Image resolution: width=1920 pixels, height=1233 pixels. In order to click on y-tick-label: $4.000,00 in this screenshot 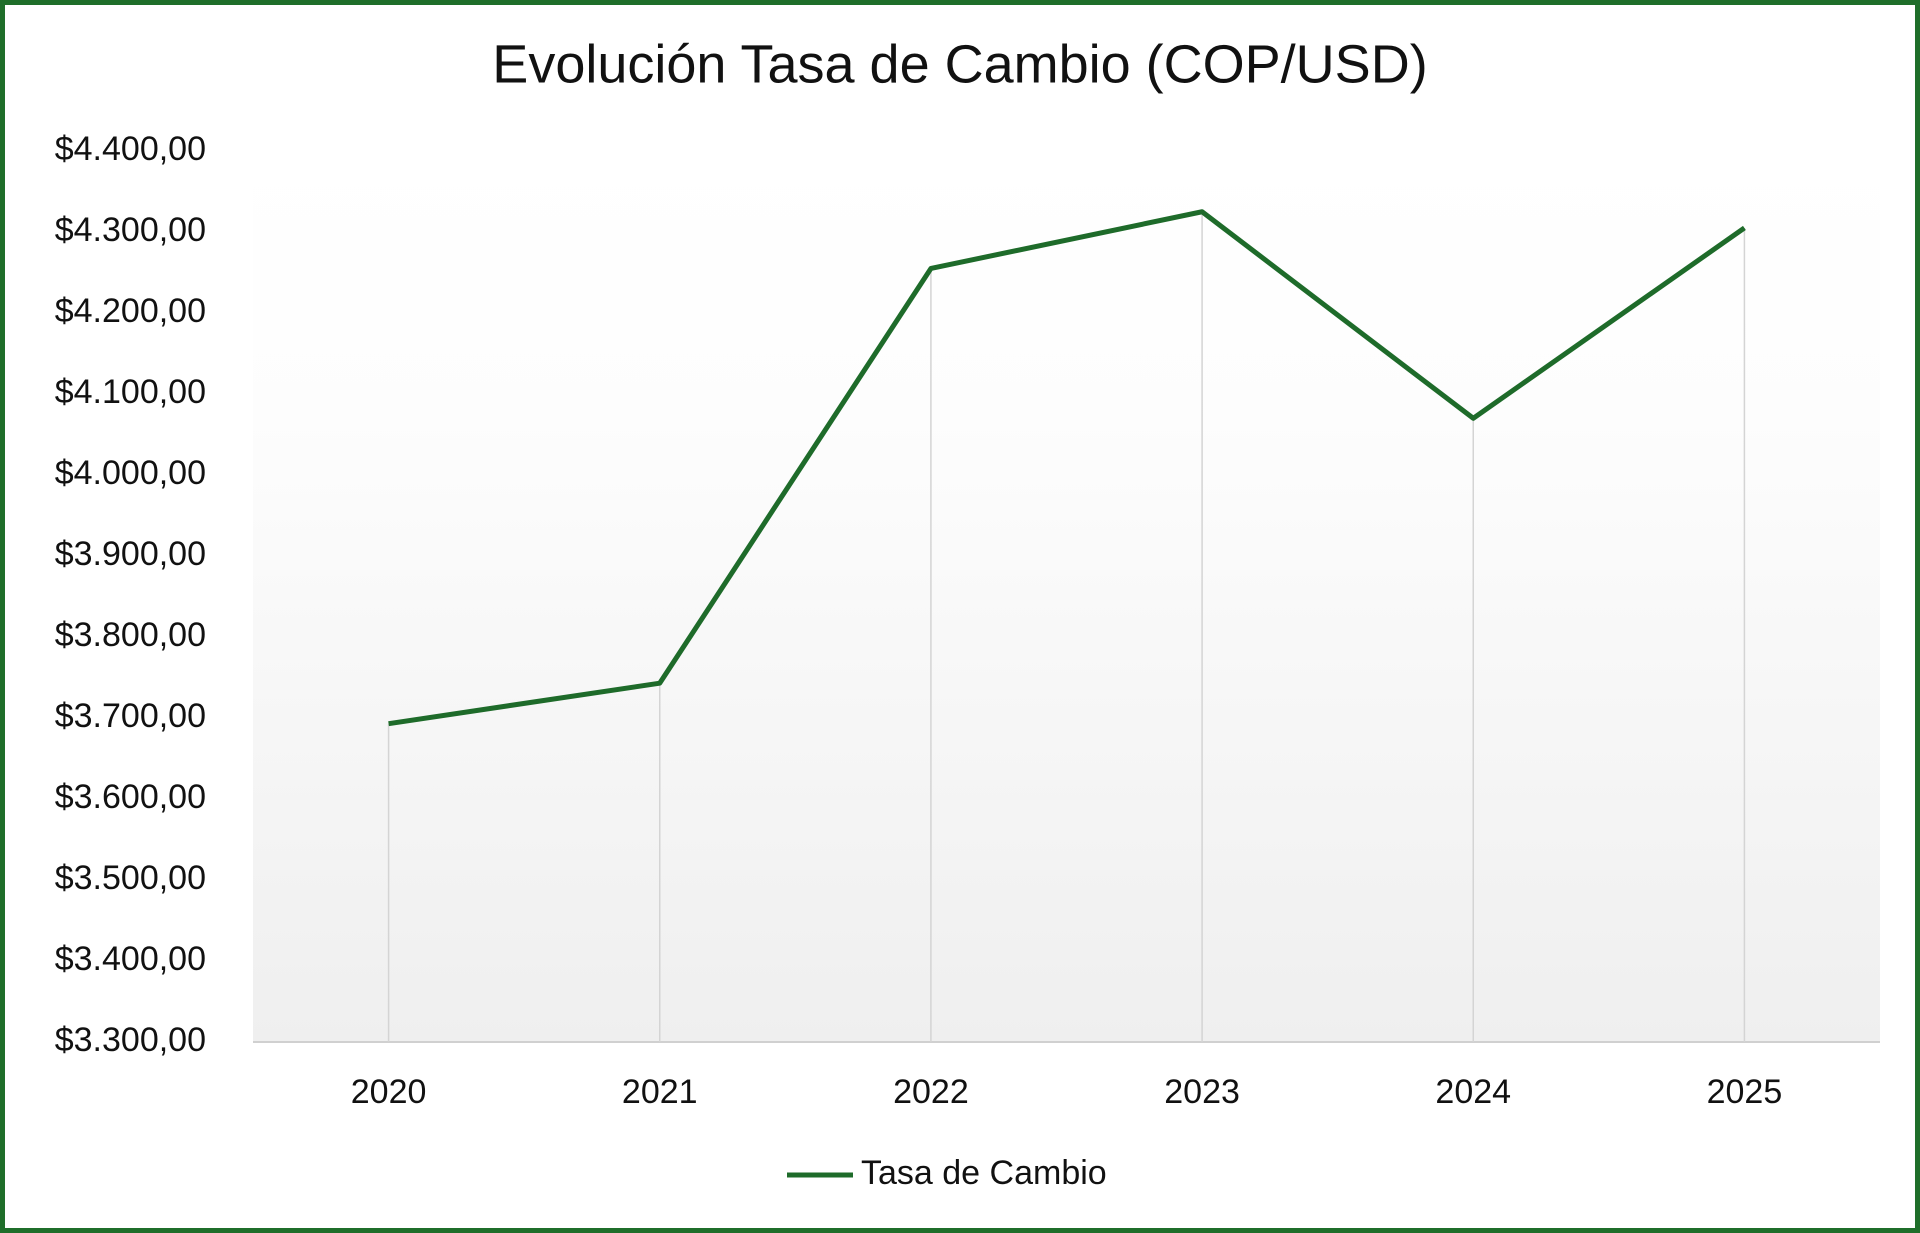, I will do `click(130, 473)`.